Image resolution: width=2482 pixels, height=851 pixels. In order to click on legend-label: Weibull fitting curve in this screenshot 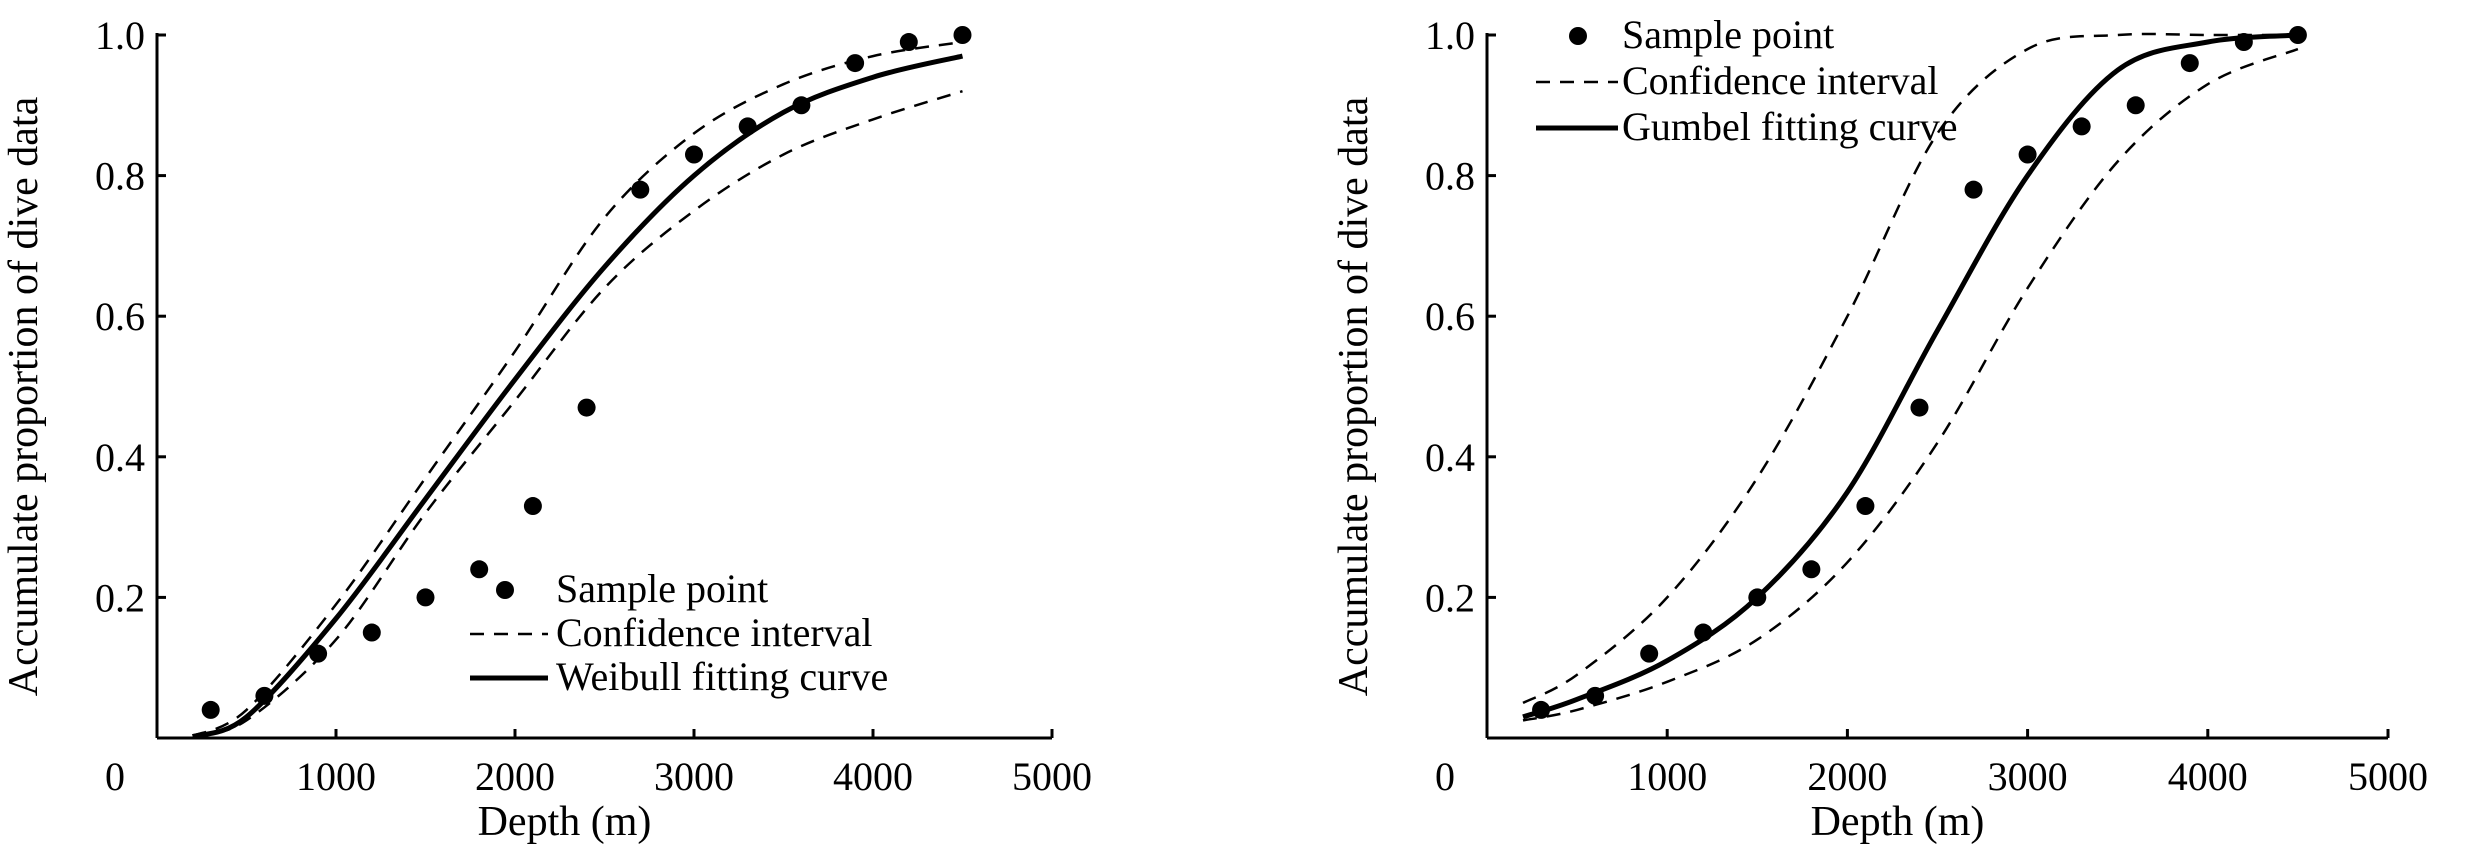, I will do `click(722, 676)`.